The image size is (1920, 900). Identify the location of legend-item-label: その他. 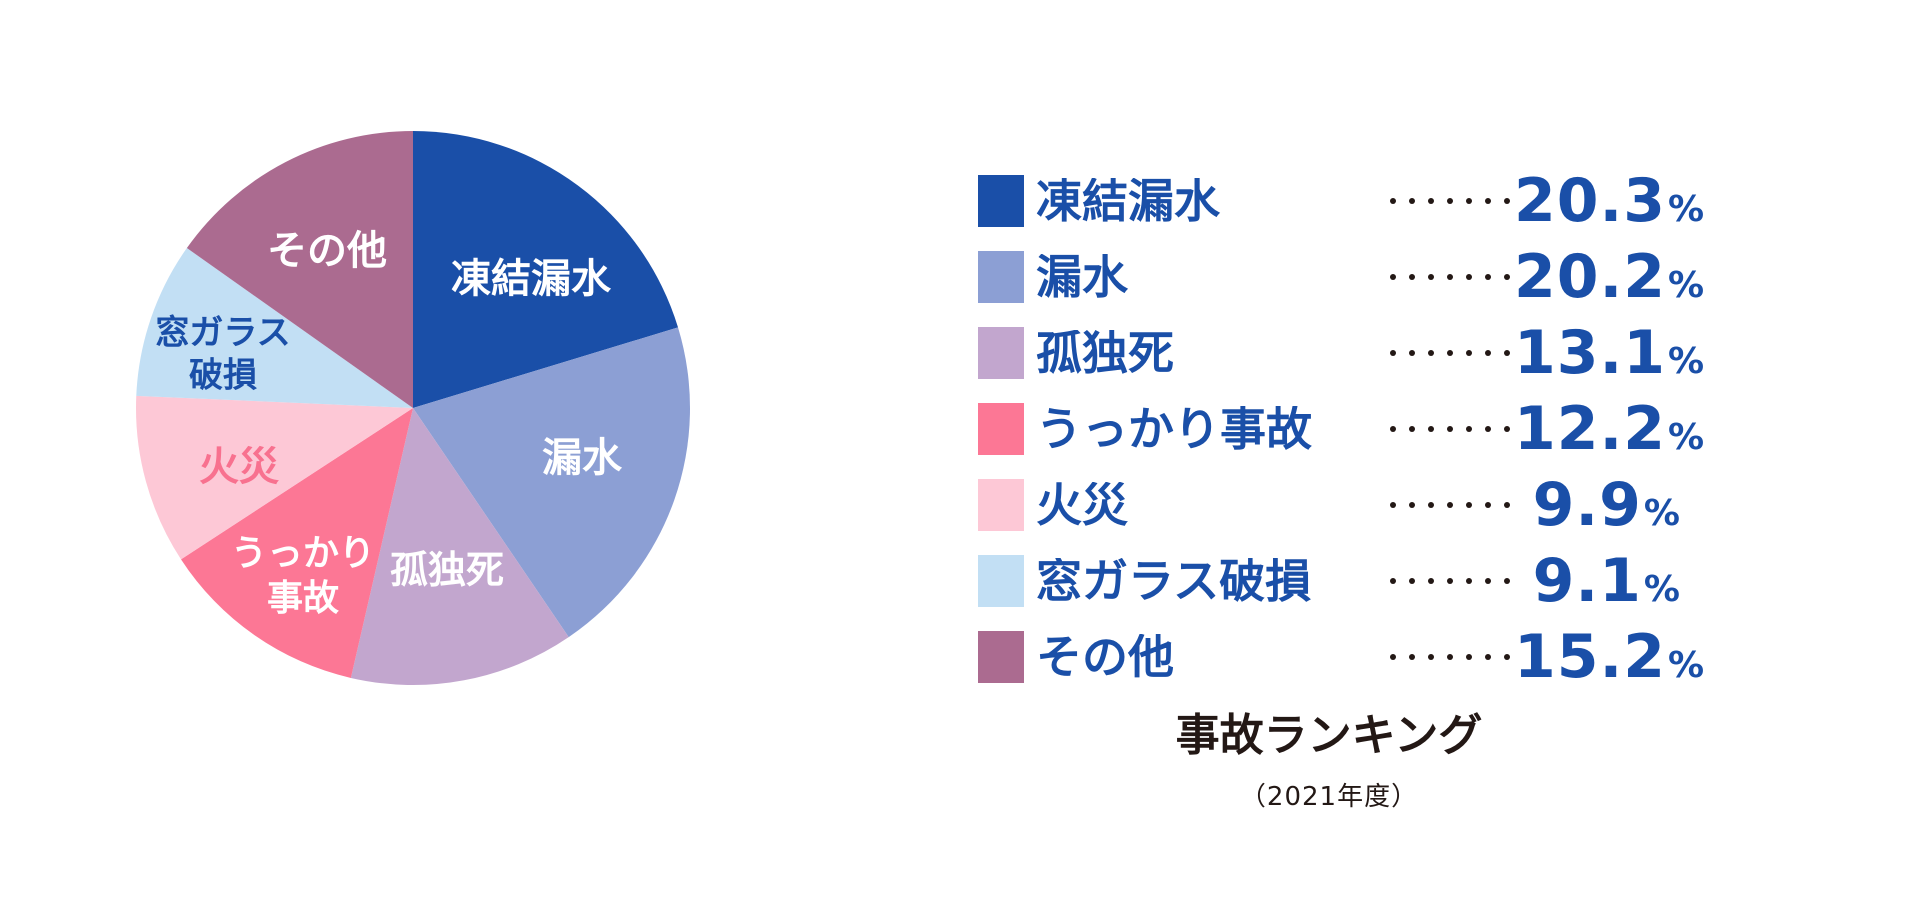
(1105, 657).